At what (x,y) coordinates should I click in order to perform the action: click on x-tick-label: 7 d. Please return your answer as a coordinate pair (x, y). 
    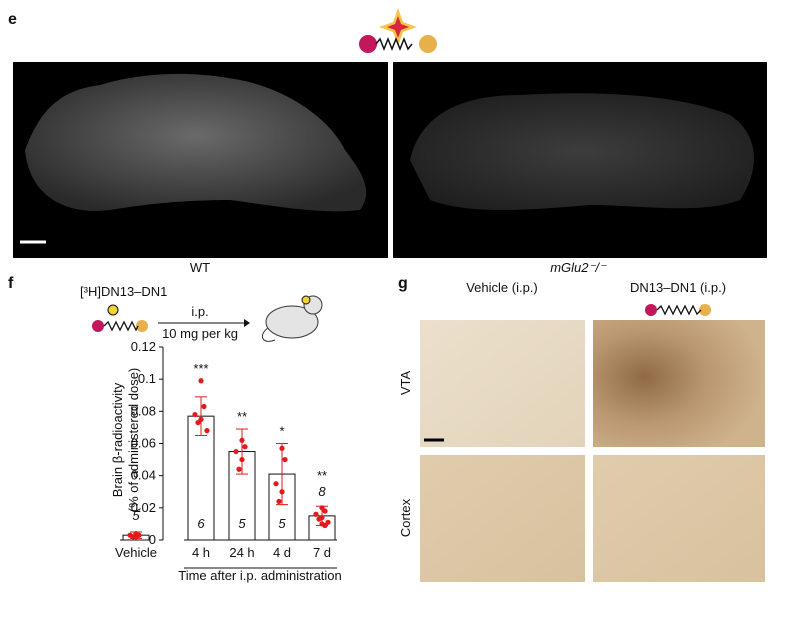
    Looking at the image, I should click on (322, 552).